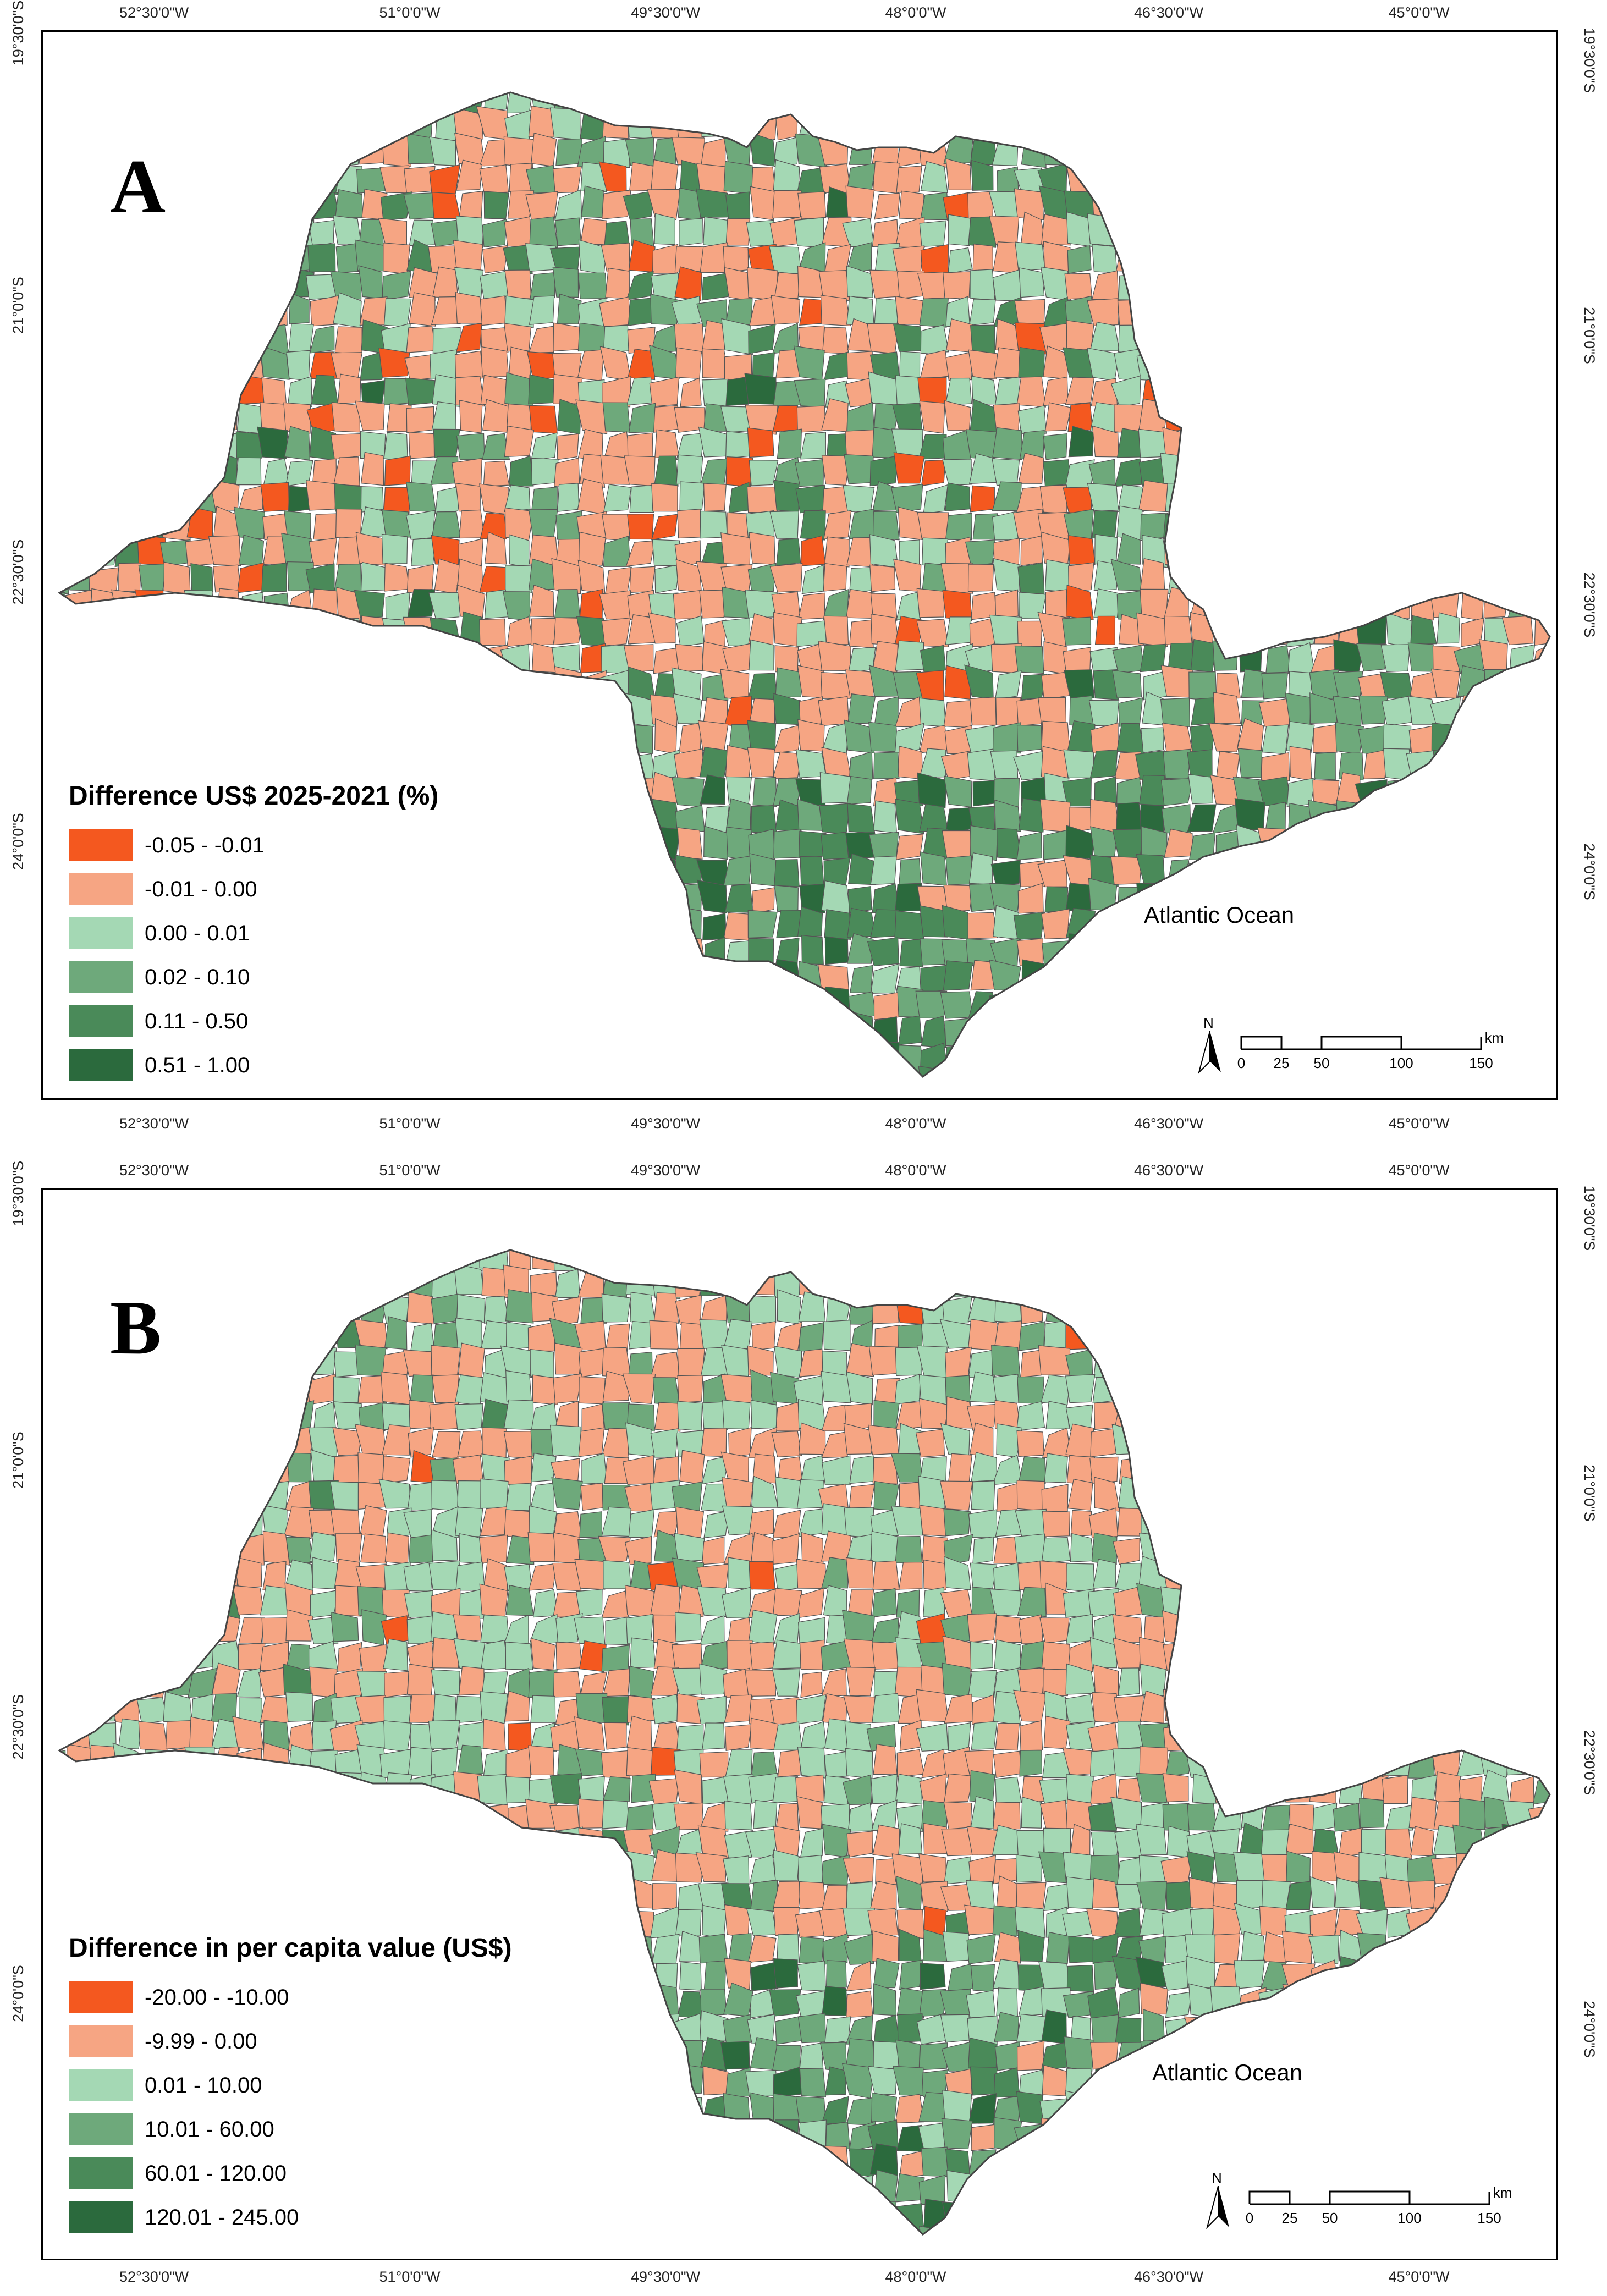 This screenshot has height=2296, width=1607. What do you see at coordinates (101, 977) in the screenshot?
I see `legend-swatch` at bounding box center [101, 977].